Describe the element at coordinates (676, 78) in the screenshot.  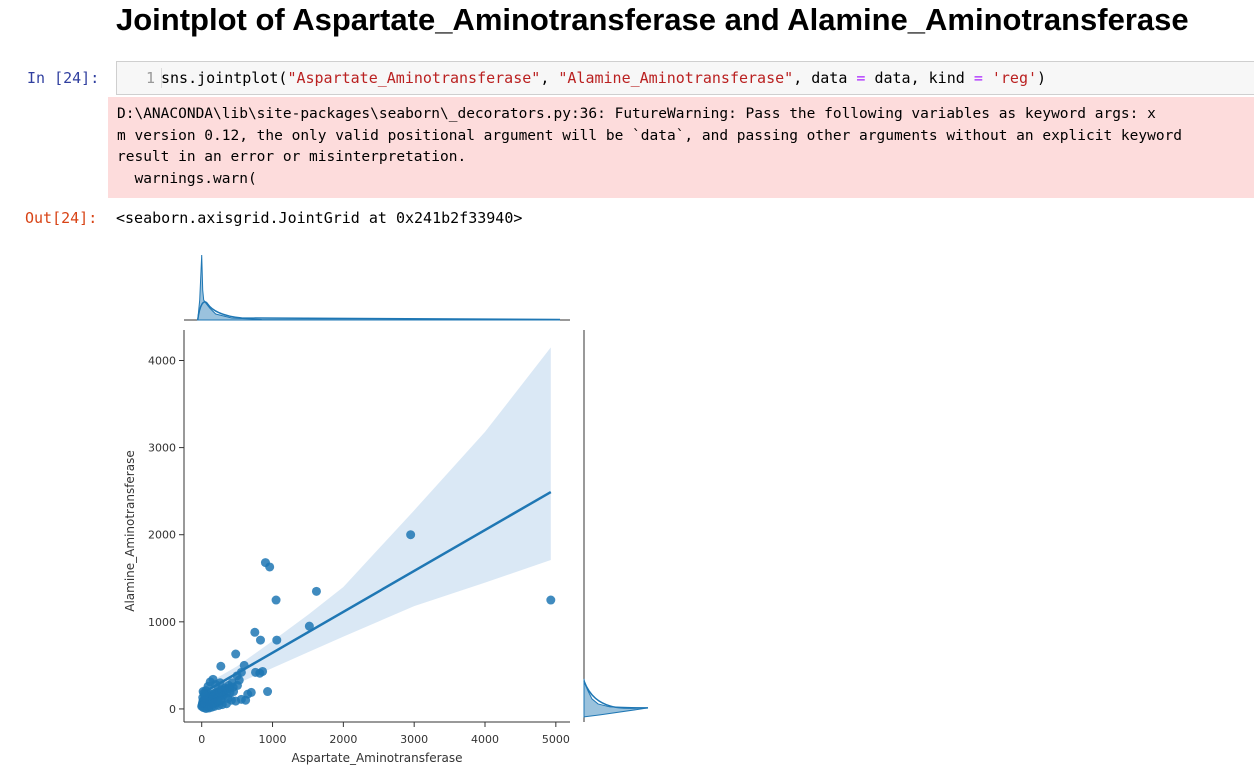
I see `code-token: "Alamine_Aminotransferase"` at that location.